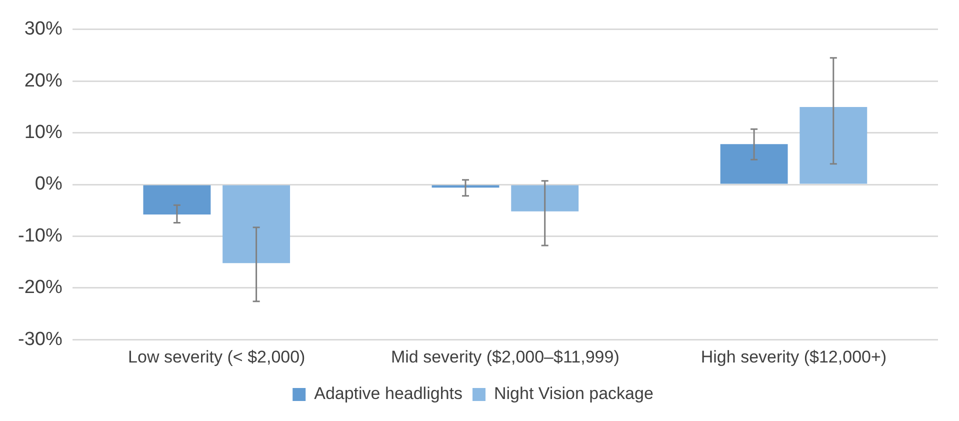 The height and width of the screenshot is (421, 959). What do you see at coordinates (40, 287) in the screenshot?
I see `y-tick-label: -20%` at bounding box center [40, 287].